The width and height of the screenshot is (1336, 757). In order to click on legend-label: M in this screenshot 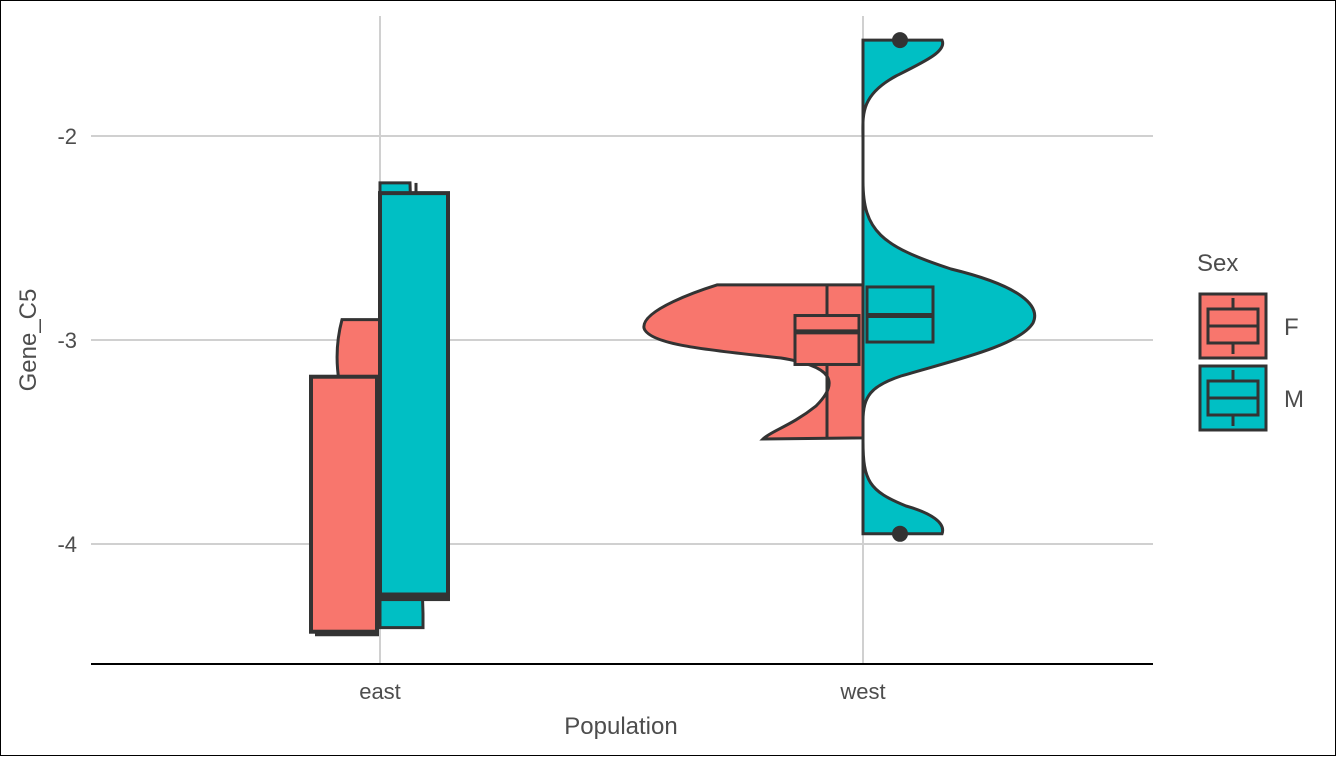, I will do `click(1294, 399)`.